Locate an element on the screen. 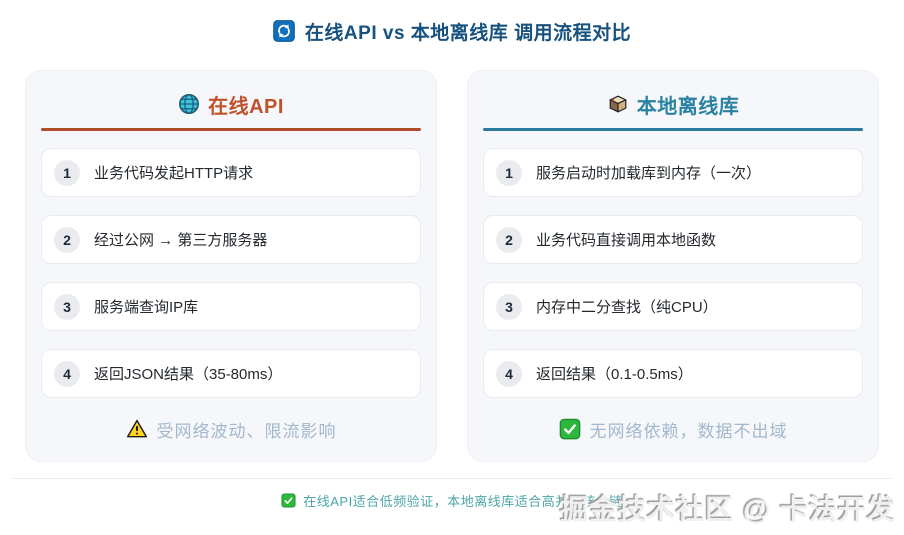 The height and width of the screenshot is (535, 904). offline-footer-note: 无网络依赖，数据不出域 is located at coordinates (673, 429).